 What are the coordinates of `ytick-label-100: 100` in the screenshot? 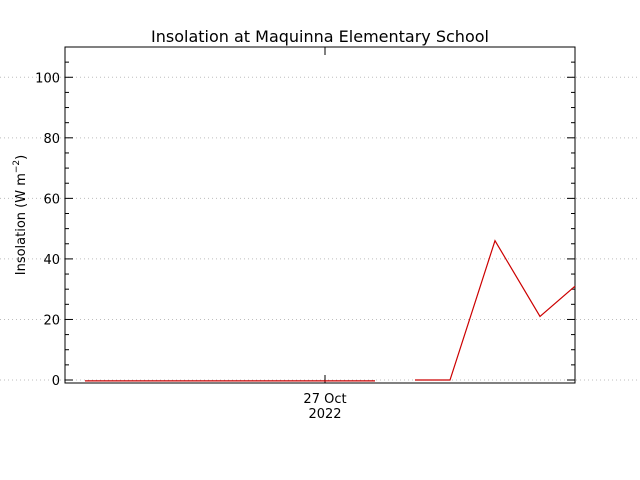 It's located at (47, 78).